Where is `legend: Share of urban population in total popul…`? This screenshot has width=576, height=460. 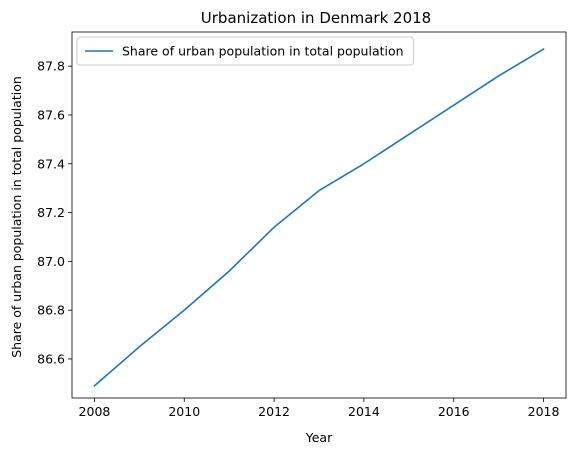 legend: Share of urban population in total popul… is located at coordinates (245, 51).